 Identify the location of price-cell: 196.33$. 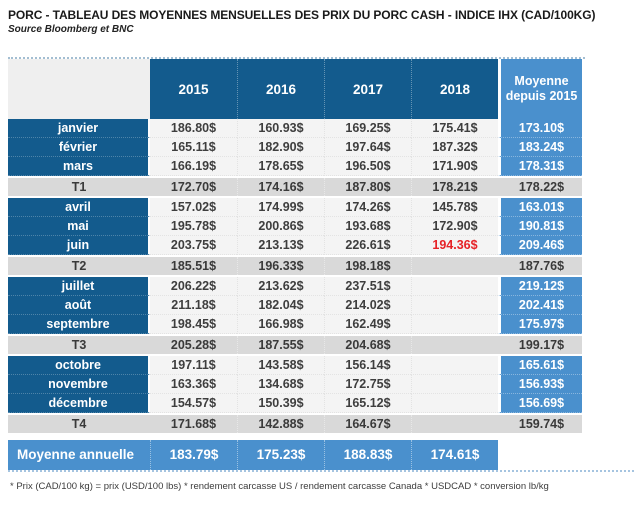
(280, 266).